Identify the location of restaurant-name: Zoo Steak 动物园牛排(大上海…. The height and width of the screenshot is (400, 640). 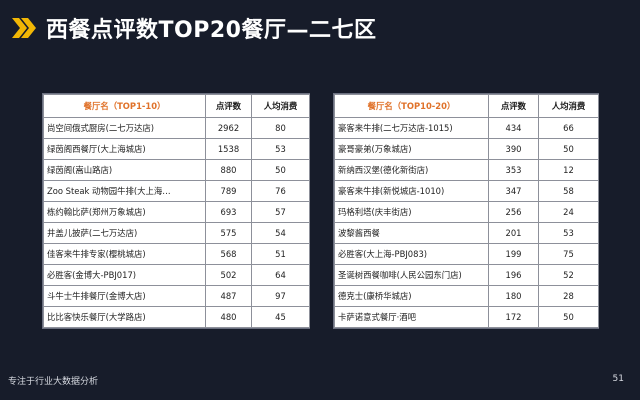
(124, 191).